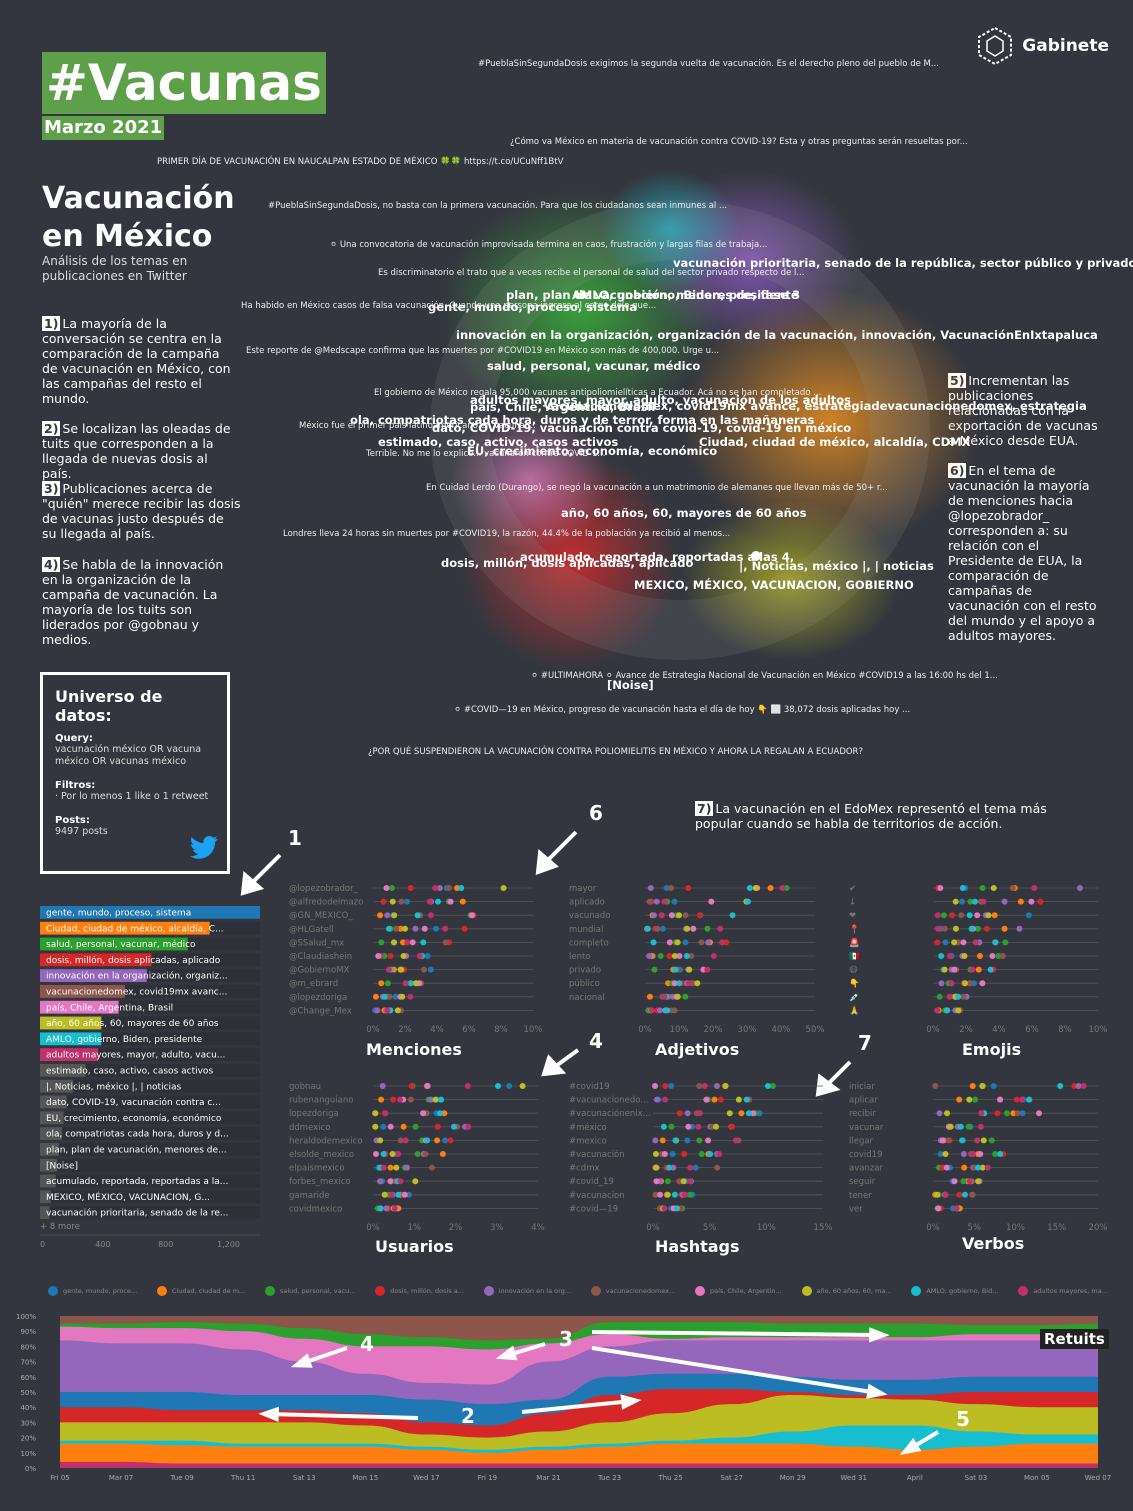 The height and width of the screenshot is (1511, 1133). I want to click on callout-2: 2, so click(468, 1416).